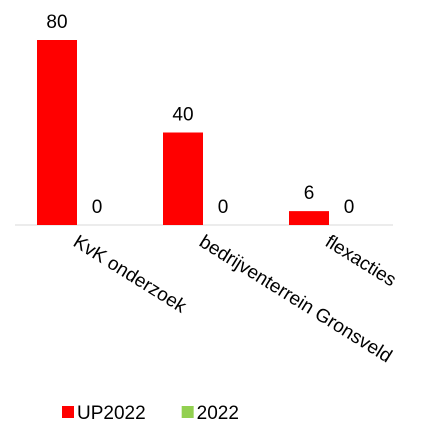  Describe the element at coordinates (182, 115) in the screenshot. I see `data-label: 40` at that location.